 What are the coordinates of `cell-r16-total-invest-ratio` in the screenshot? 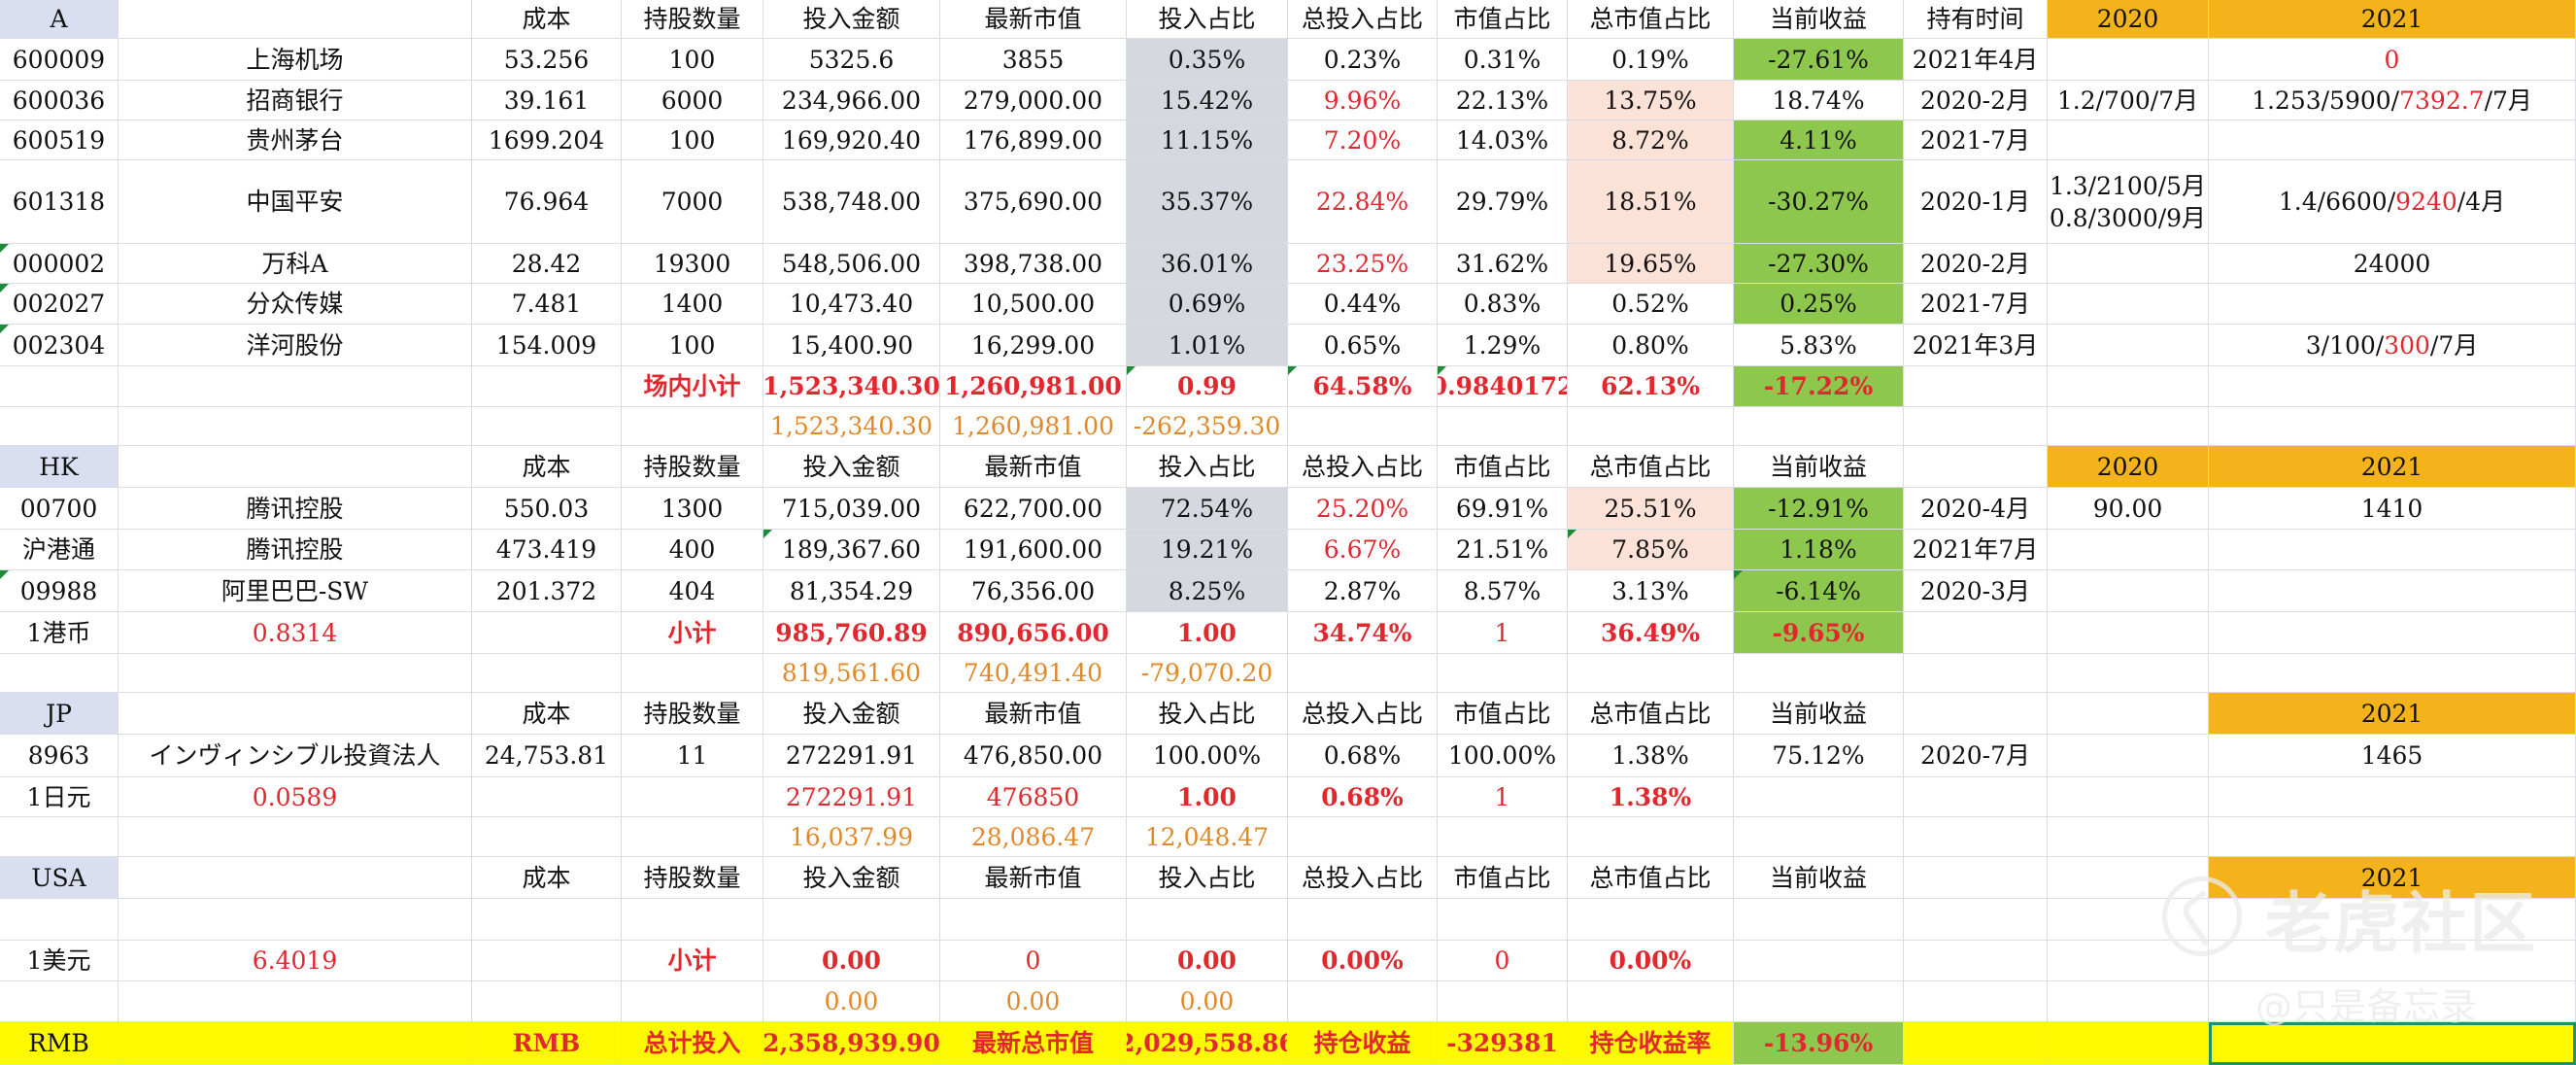 It's located at (1363, 673).